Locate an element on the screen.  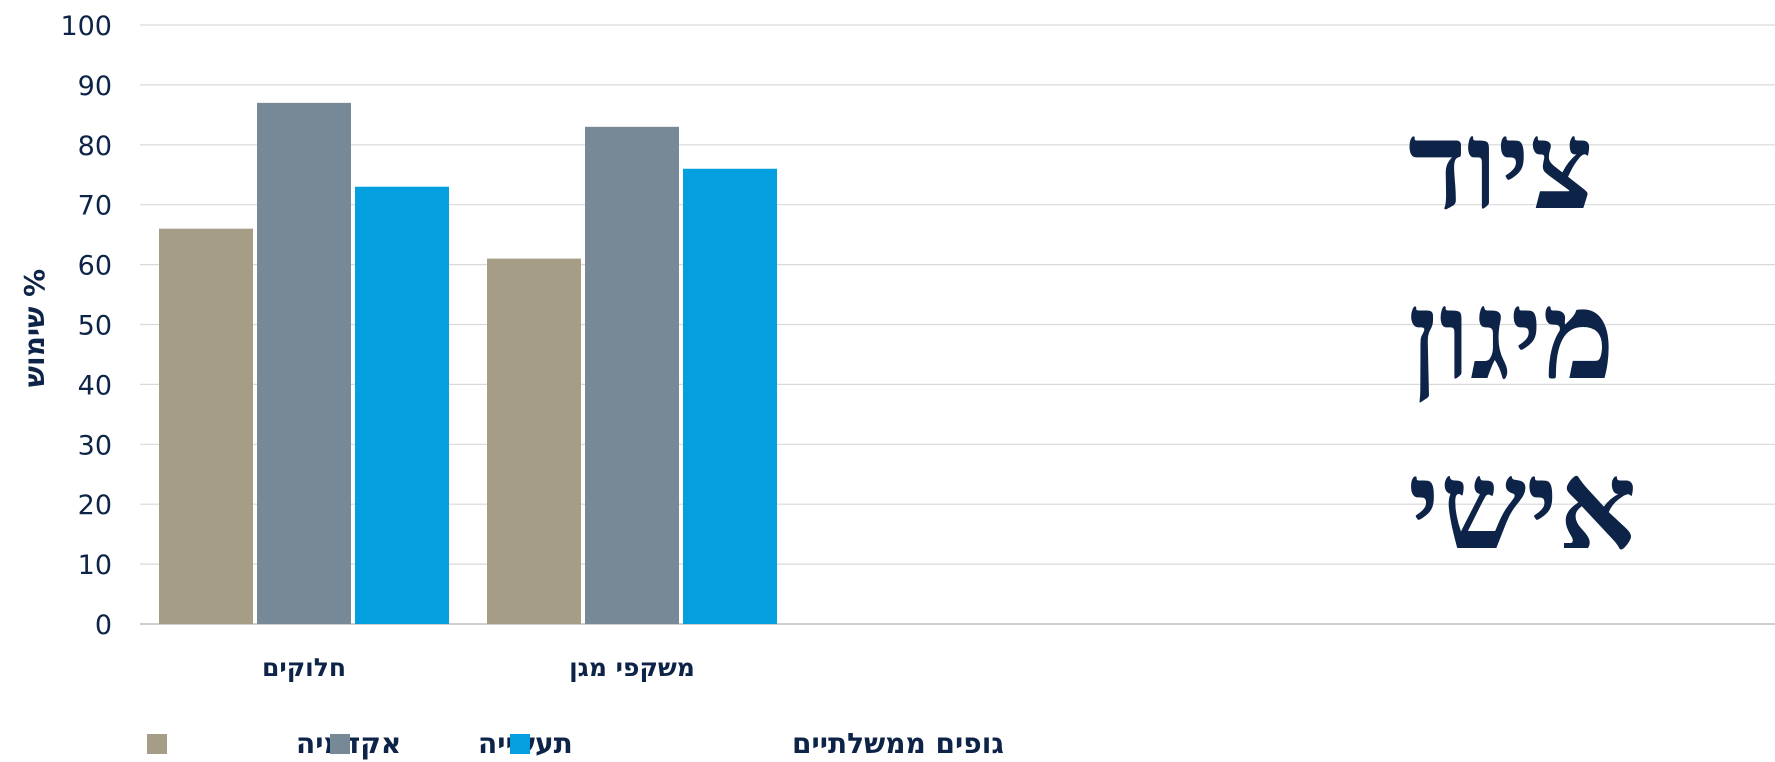
x-axis-categories: חלוקים משקפי מגן is located at coordinates (478, 667).